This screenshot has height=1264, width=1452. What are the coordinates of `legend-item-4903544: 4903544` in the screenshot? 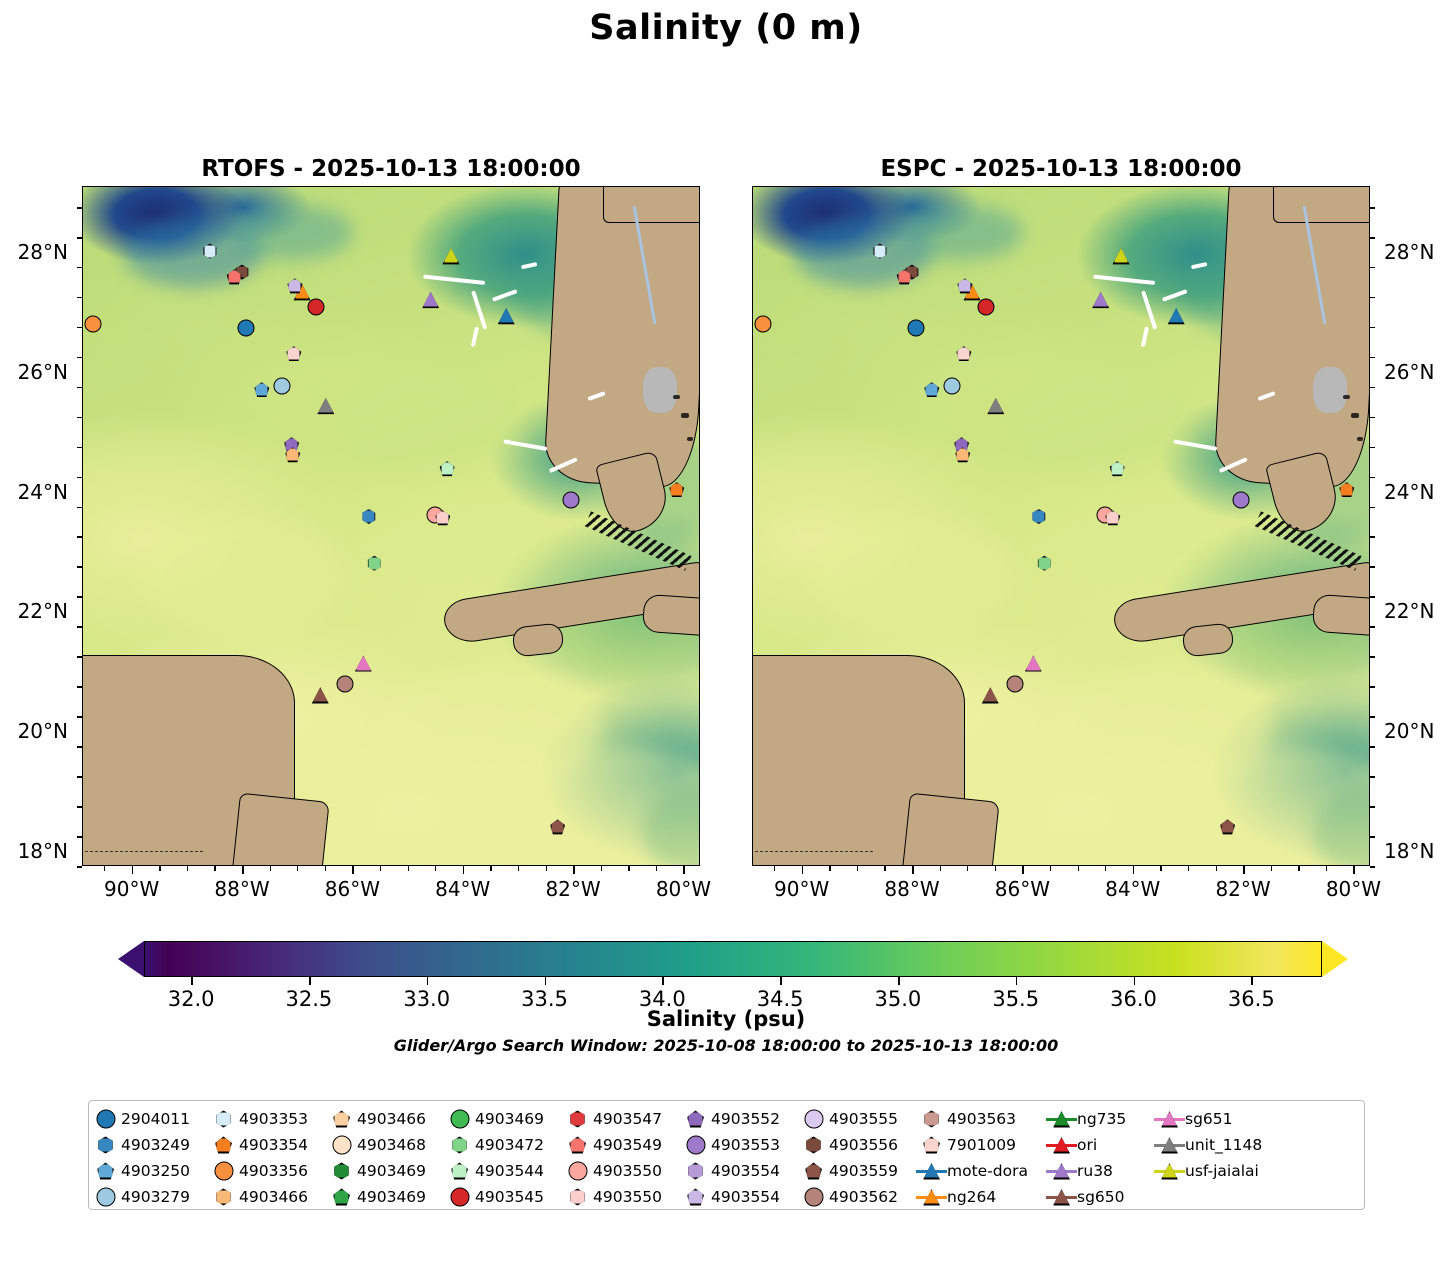 It's located at (510, 1171).